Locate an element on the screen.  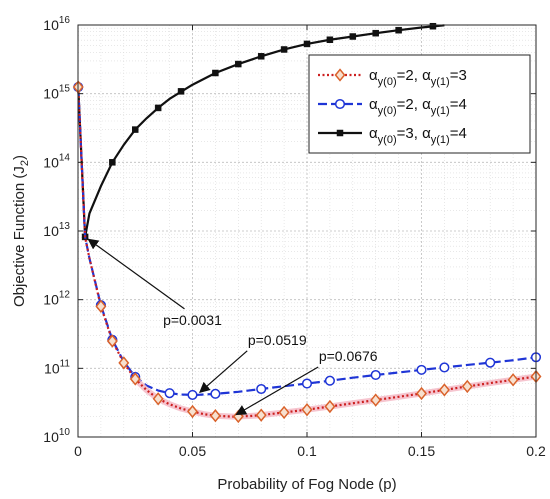
annotation-label: p=0.0031 is located at coordinates (192, 320).